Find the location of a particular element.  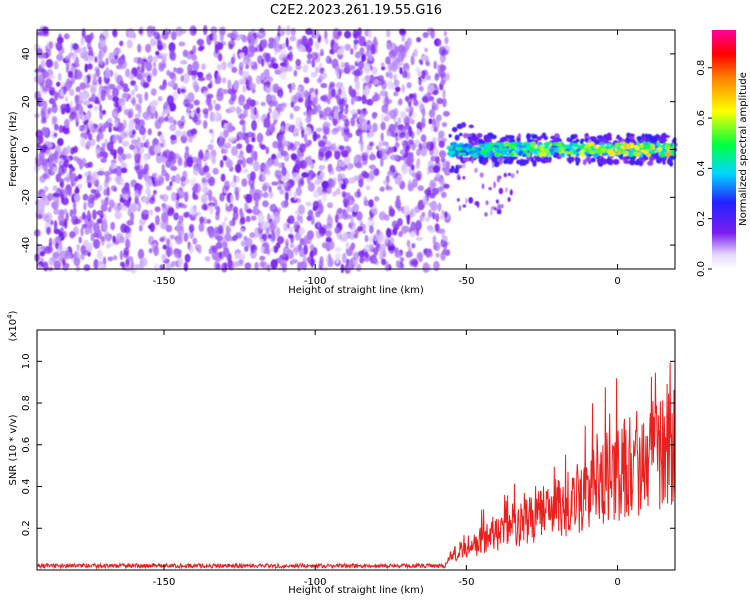

snr-y-tick-label: 0.2 is located at coordinates (26, 528).